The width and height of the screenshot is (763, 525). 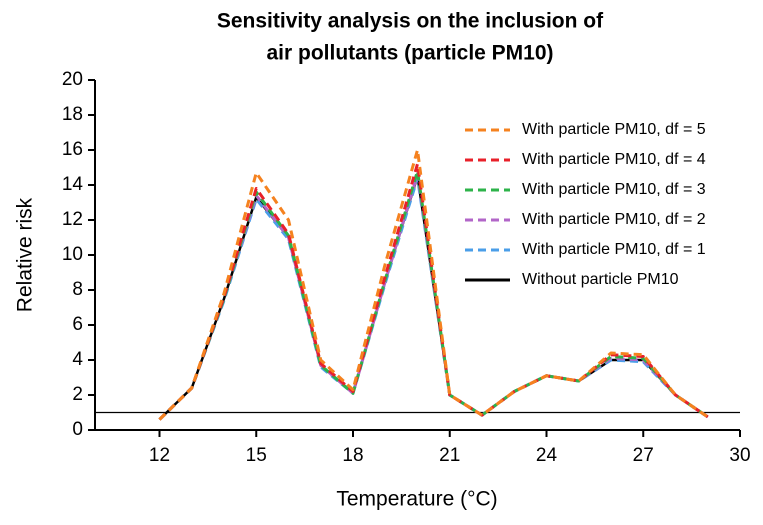 What do you see at coordinates (72, 254) in the screenshot?
I see `y-tick-label: 10` at bounding box center [72, 254].